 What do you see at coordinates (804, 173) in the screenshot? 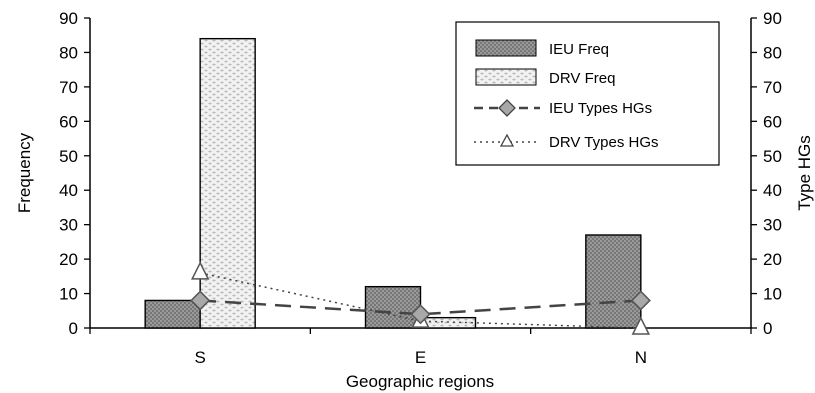
I see `y2-axis-title: Type HGs` at bounding box center [804, 173].